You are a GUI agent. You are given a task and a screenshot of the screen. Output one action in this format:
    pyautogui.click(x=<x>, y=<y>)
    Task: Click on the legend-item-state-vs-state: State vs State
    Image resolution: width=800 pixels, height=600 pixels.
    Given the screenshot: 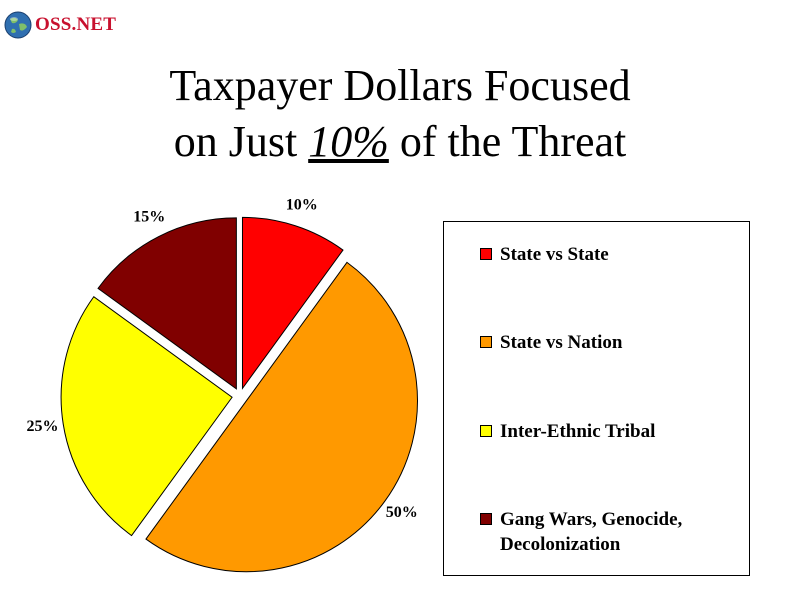 What is the action you would take?
    pyautogui.click(x=610, y=254)
    